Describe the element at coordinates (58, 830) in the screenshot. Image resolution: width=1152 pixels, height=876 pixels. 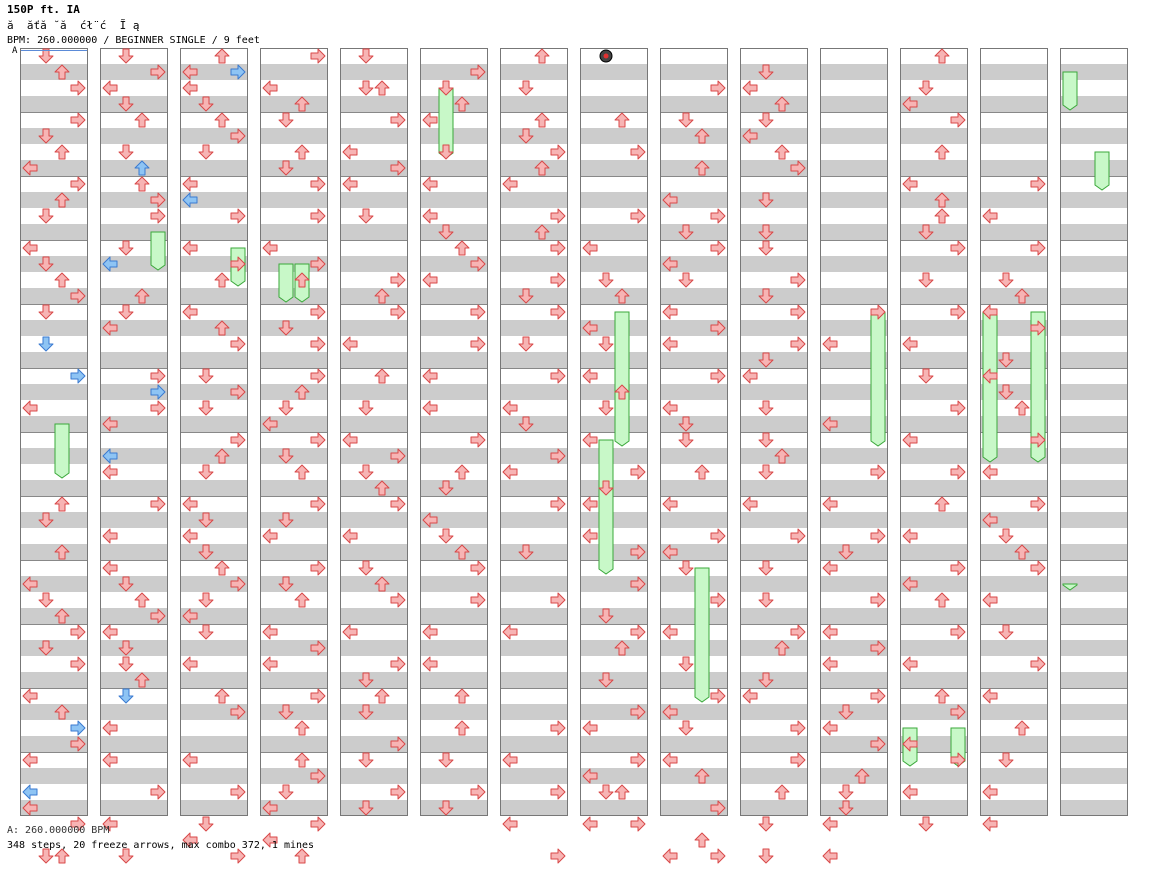
I see `bpm-summary: A: 260.000000 BPM` at that location.